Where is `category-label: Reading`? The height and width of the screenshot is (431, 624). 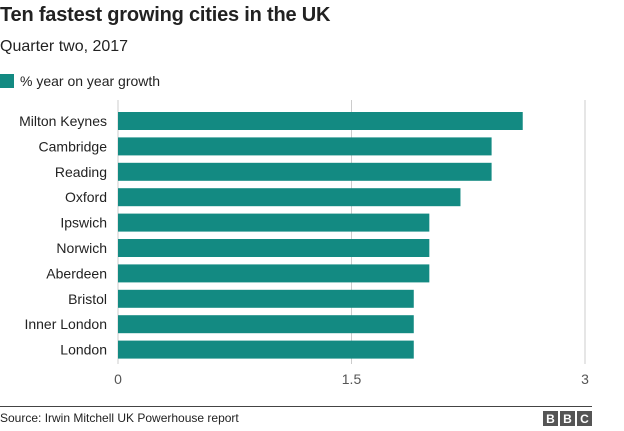 category-label: Reading is located at coordinates (81, 172).